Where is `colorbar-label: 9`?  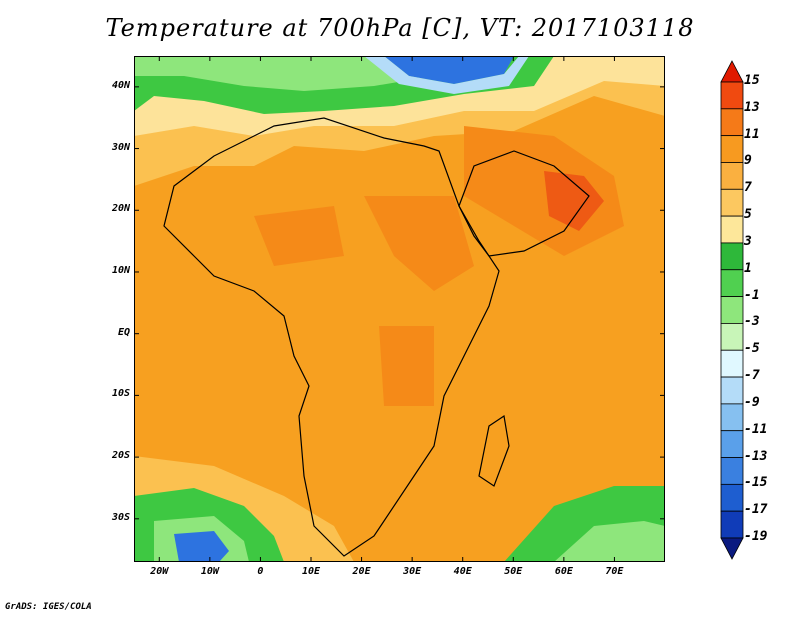 colorbar-label: 9 is located at coordinates (748, 161).